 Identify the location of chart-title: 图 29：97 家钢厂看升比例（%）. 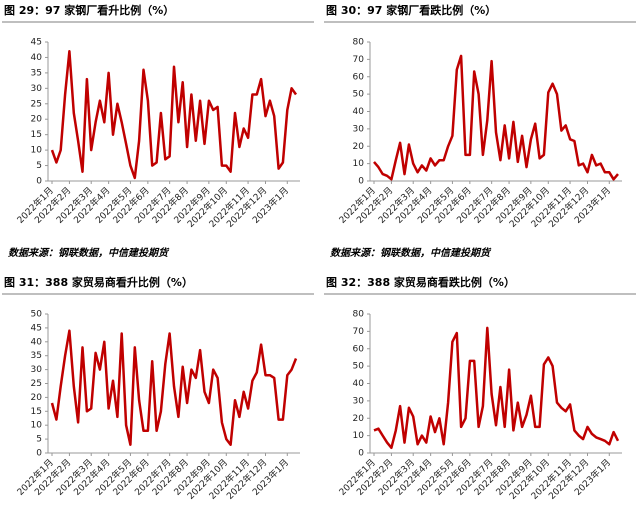
(89, 10).